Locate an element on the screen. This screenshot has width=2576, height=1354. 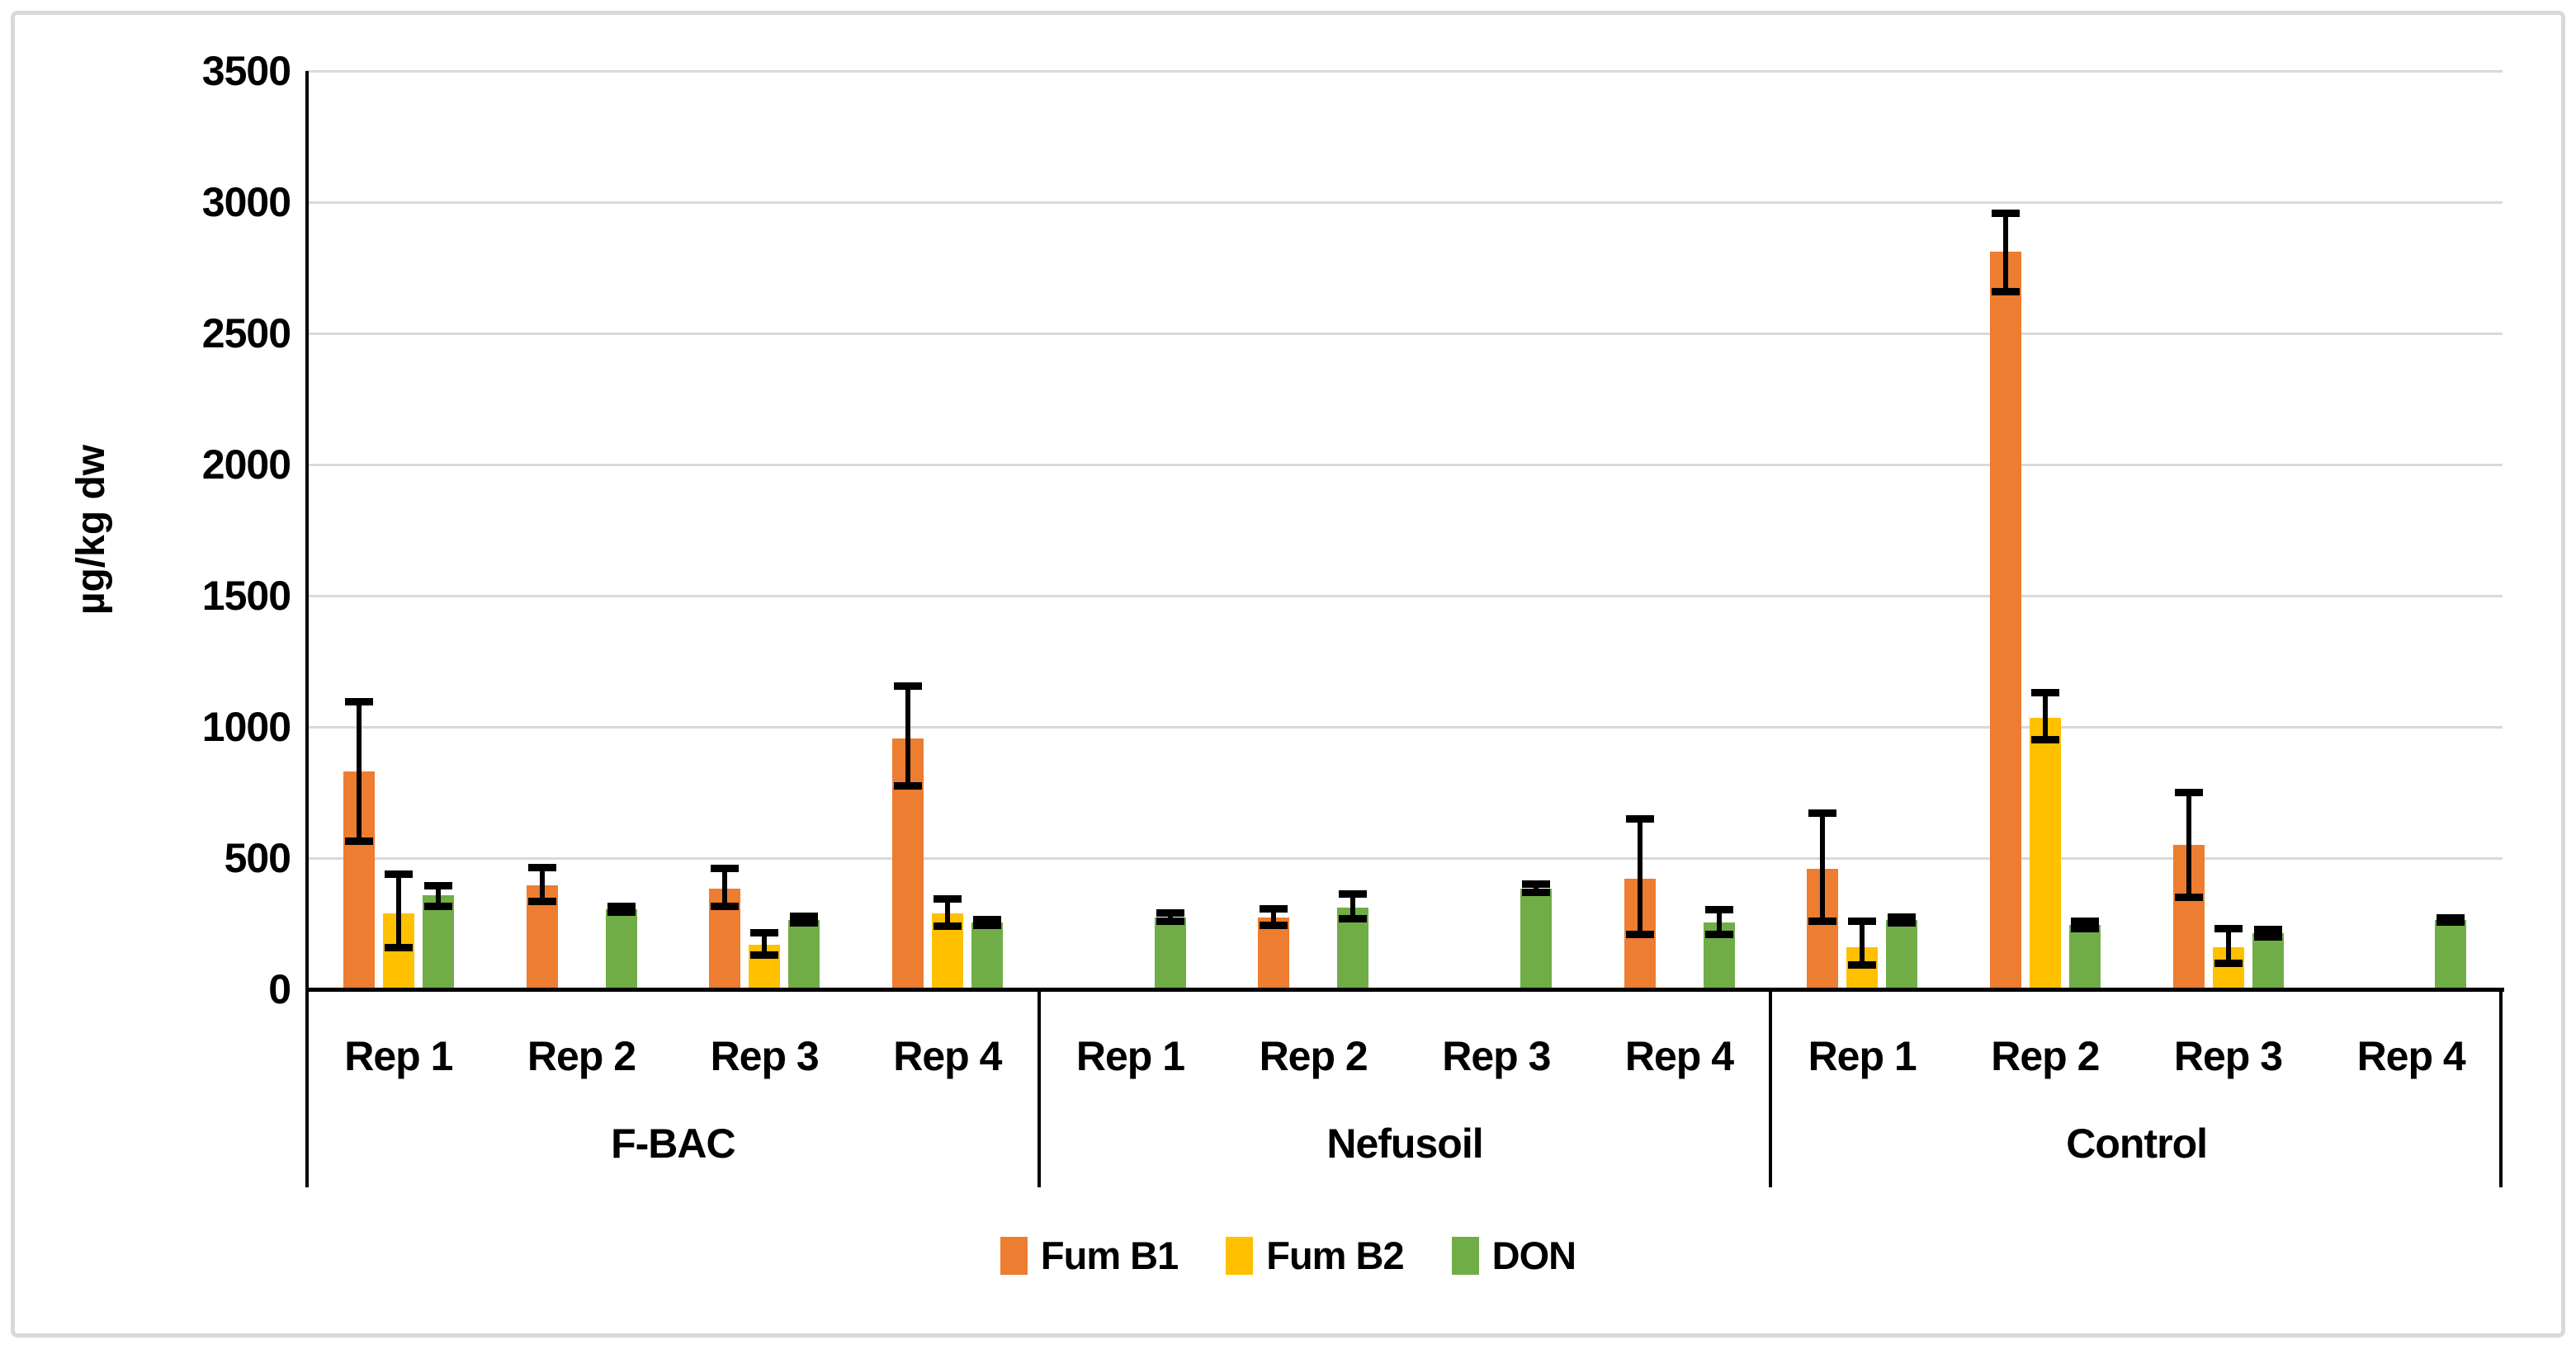
x-label-f-bac-rep-4: Rep 4 is located at coordinates (947, 1056).